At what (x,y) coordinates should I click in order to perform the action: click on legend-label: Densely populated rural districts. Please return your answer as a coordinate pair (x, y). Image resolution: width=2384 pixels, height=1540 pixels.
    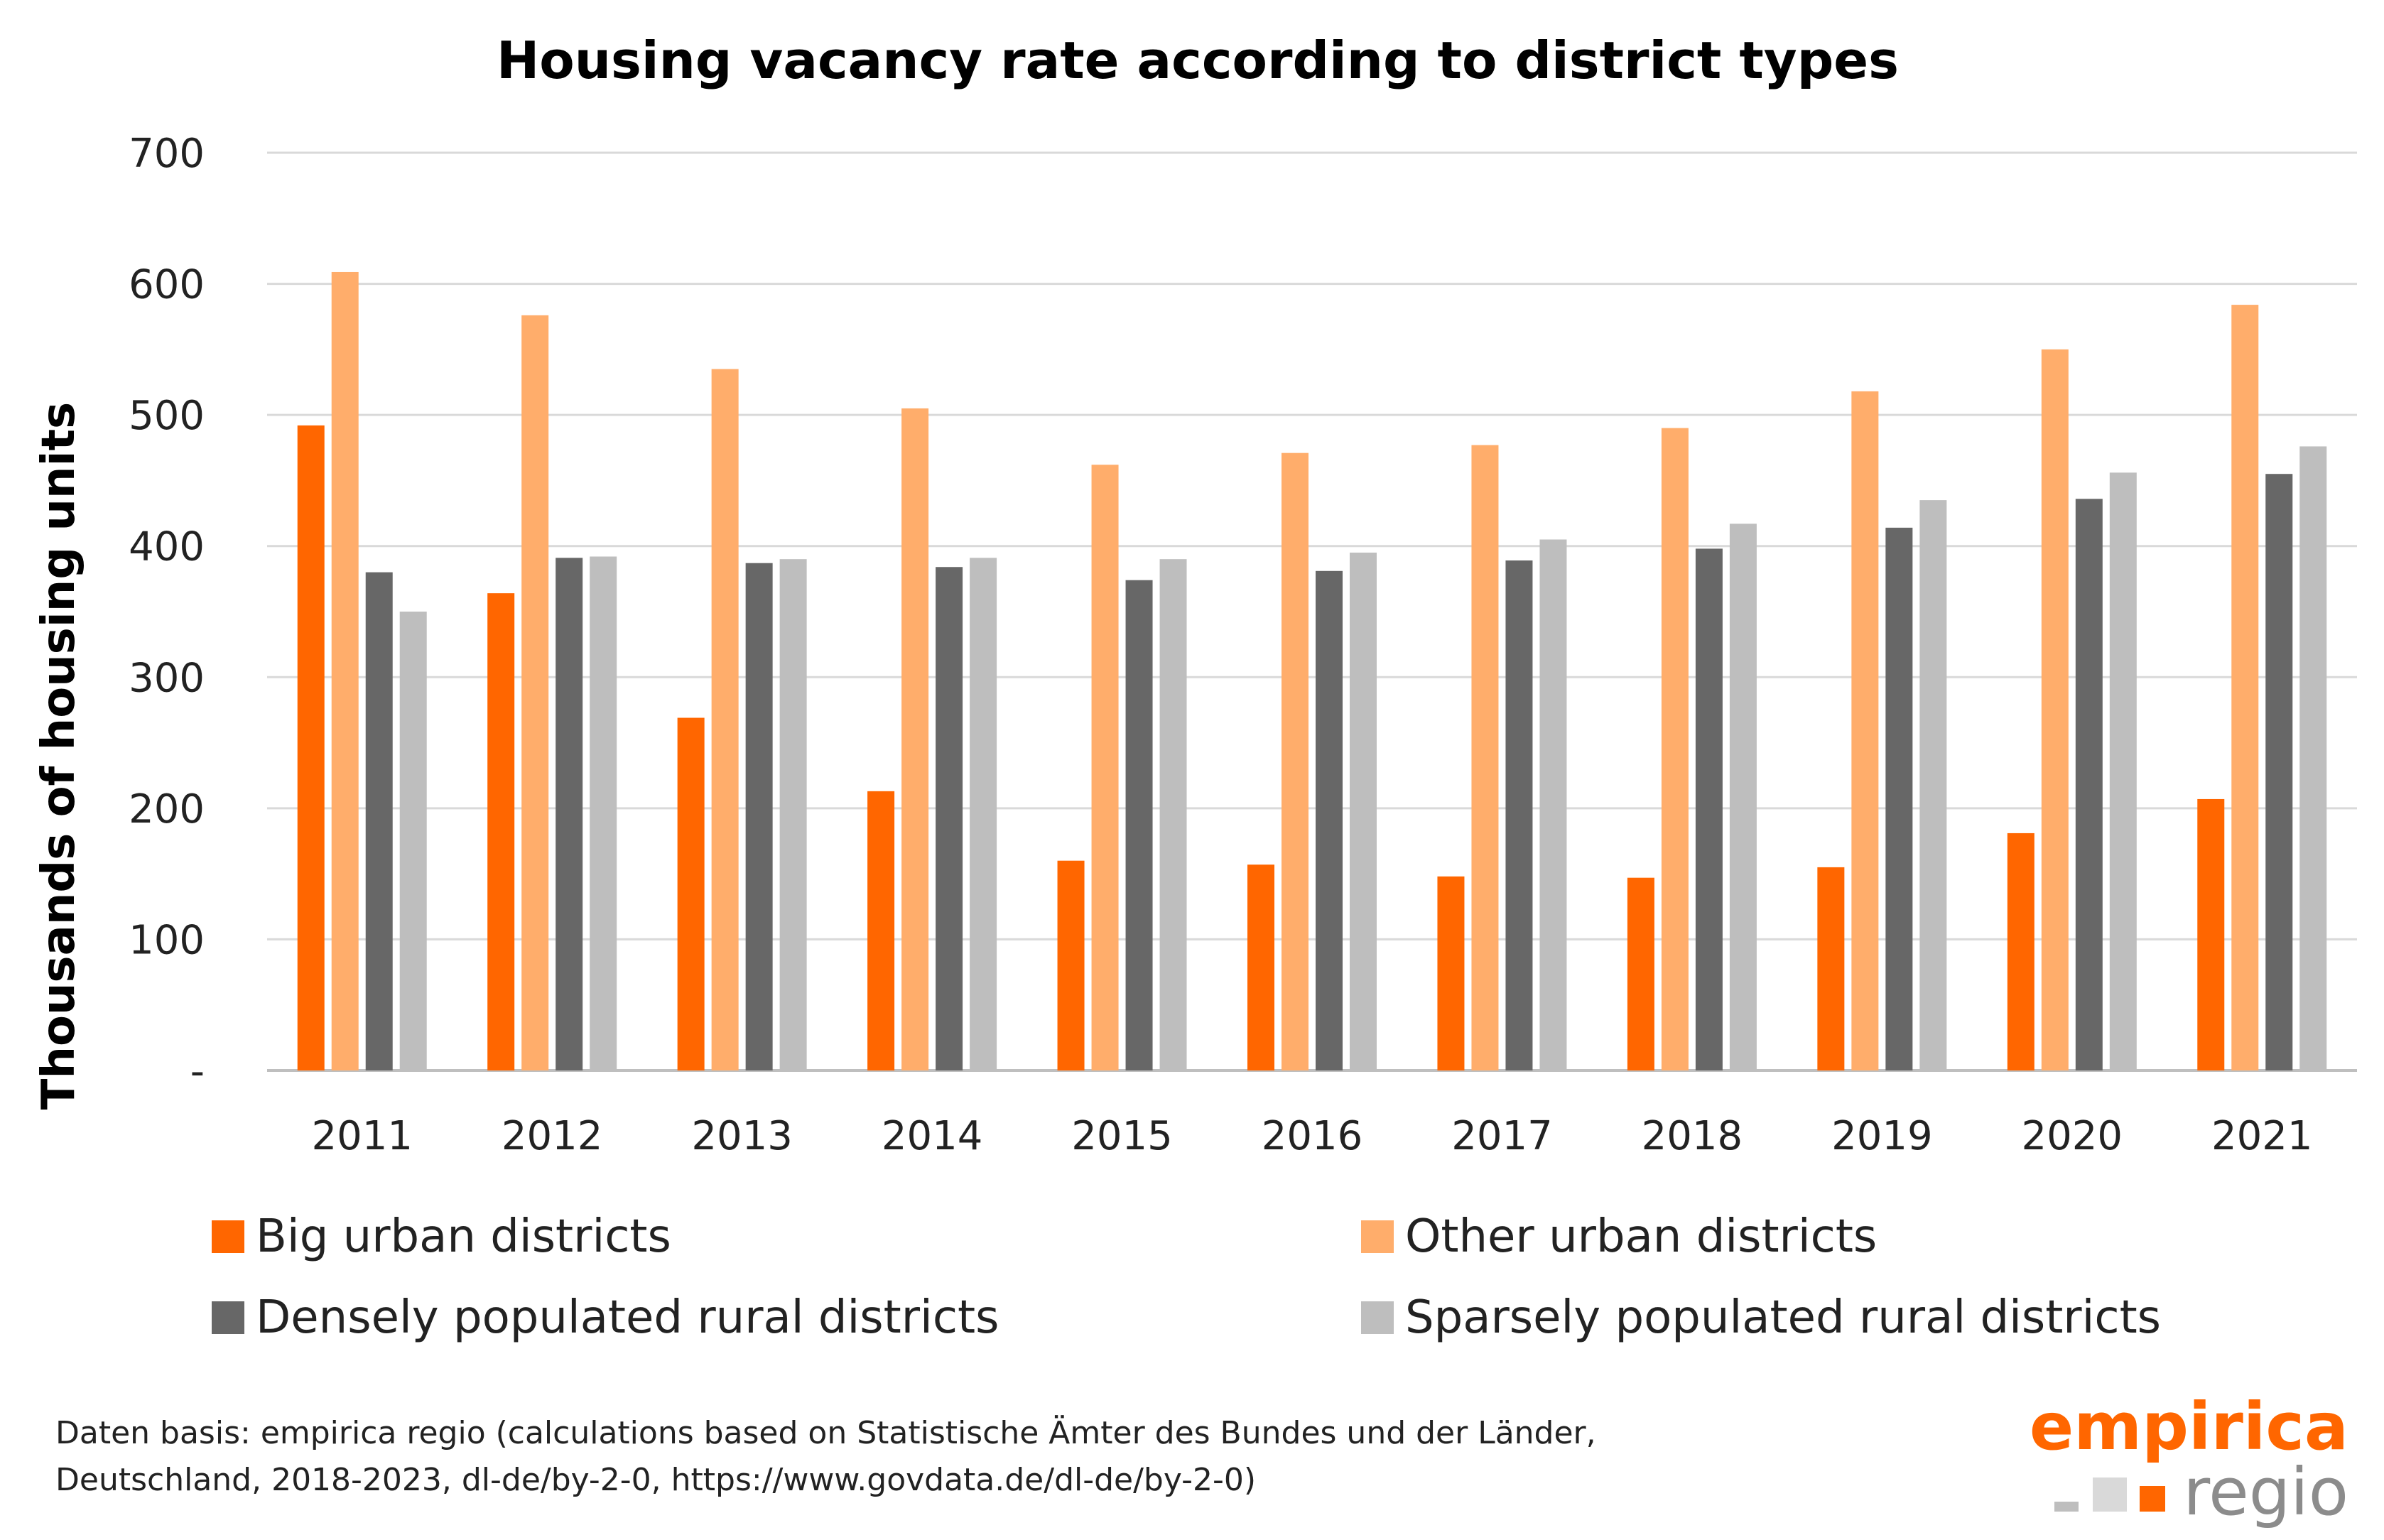
    Looking at the image, I should click on (627, 1318).